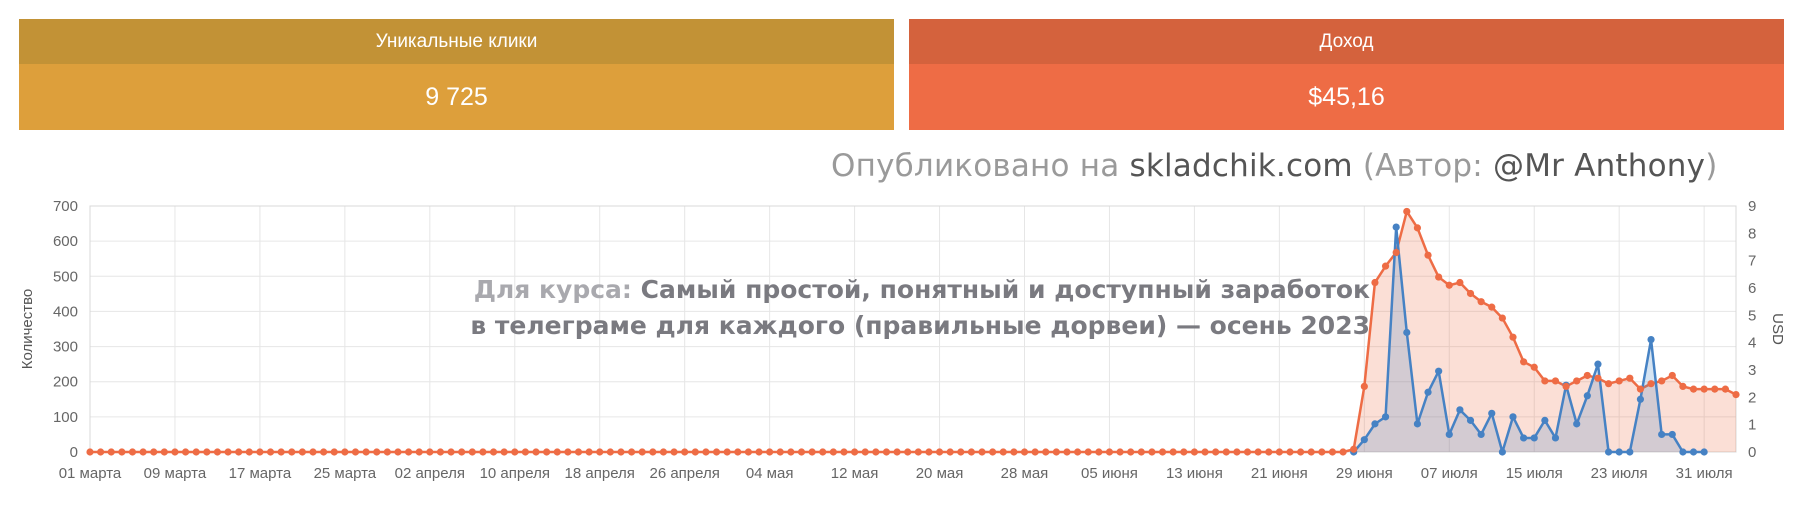 The image size is (1797, 508). What do you see at coordinates (1109, 473) in the screenshot?
I see `x-tick-label: 05 июня` at bounding box center [1109, 473].